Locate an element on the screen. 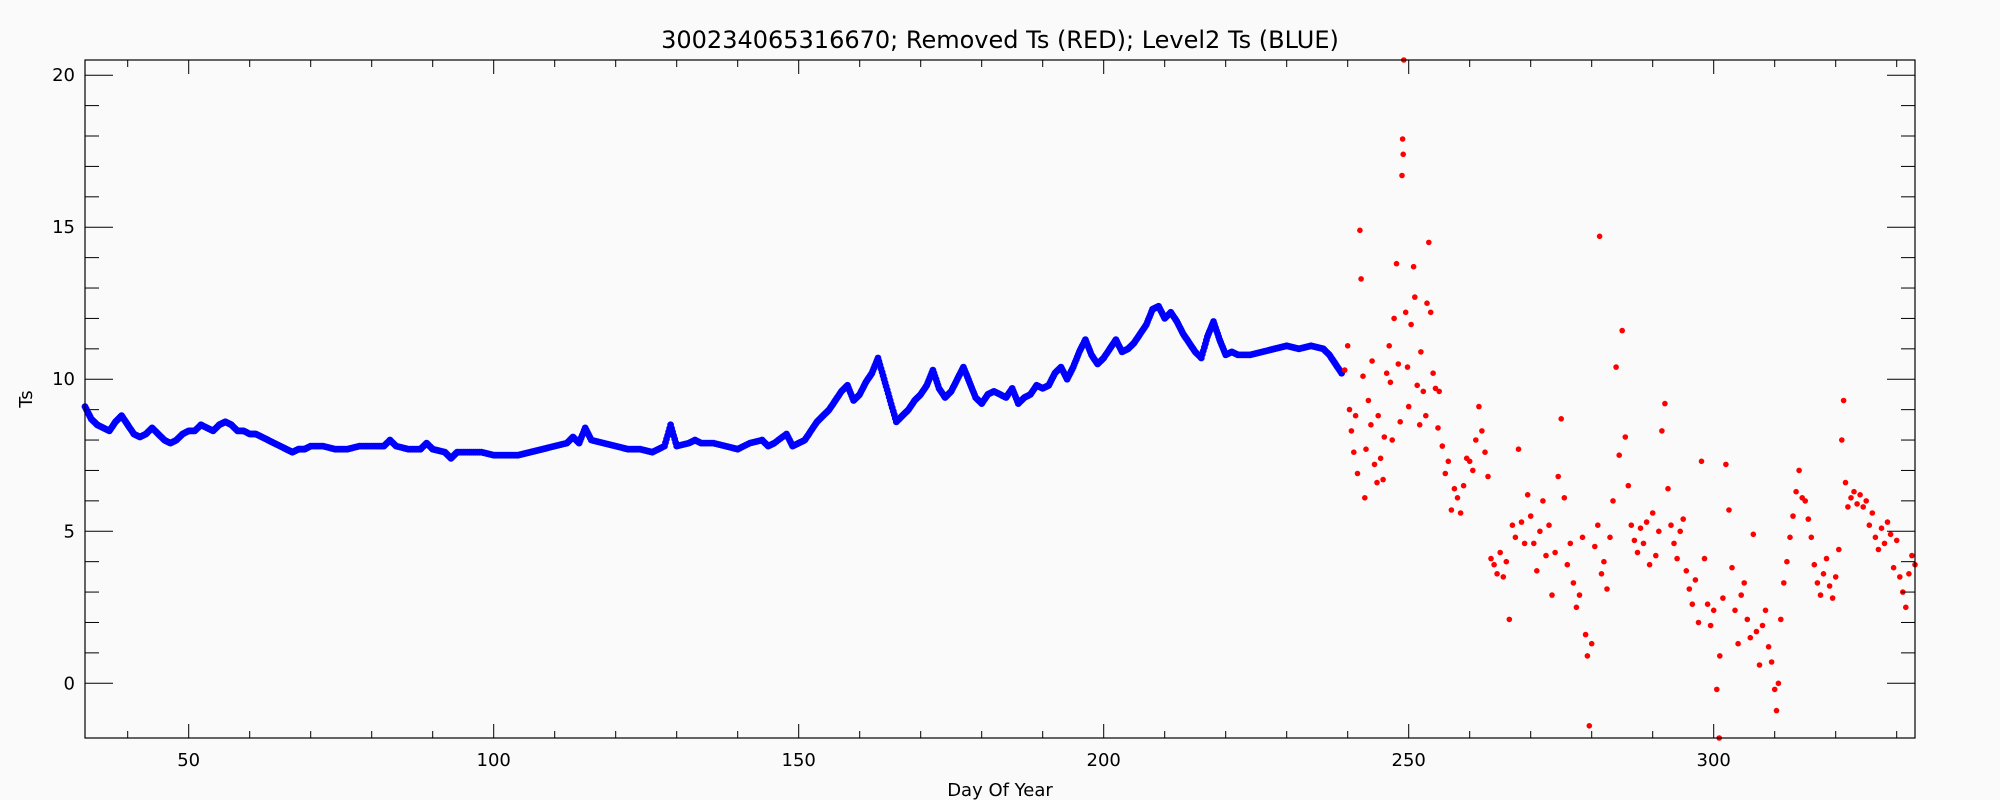 Image resolution: width=2000 pixels, height=800 pixels. x-tick-label: 50 is located at coordinates (188, 760).